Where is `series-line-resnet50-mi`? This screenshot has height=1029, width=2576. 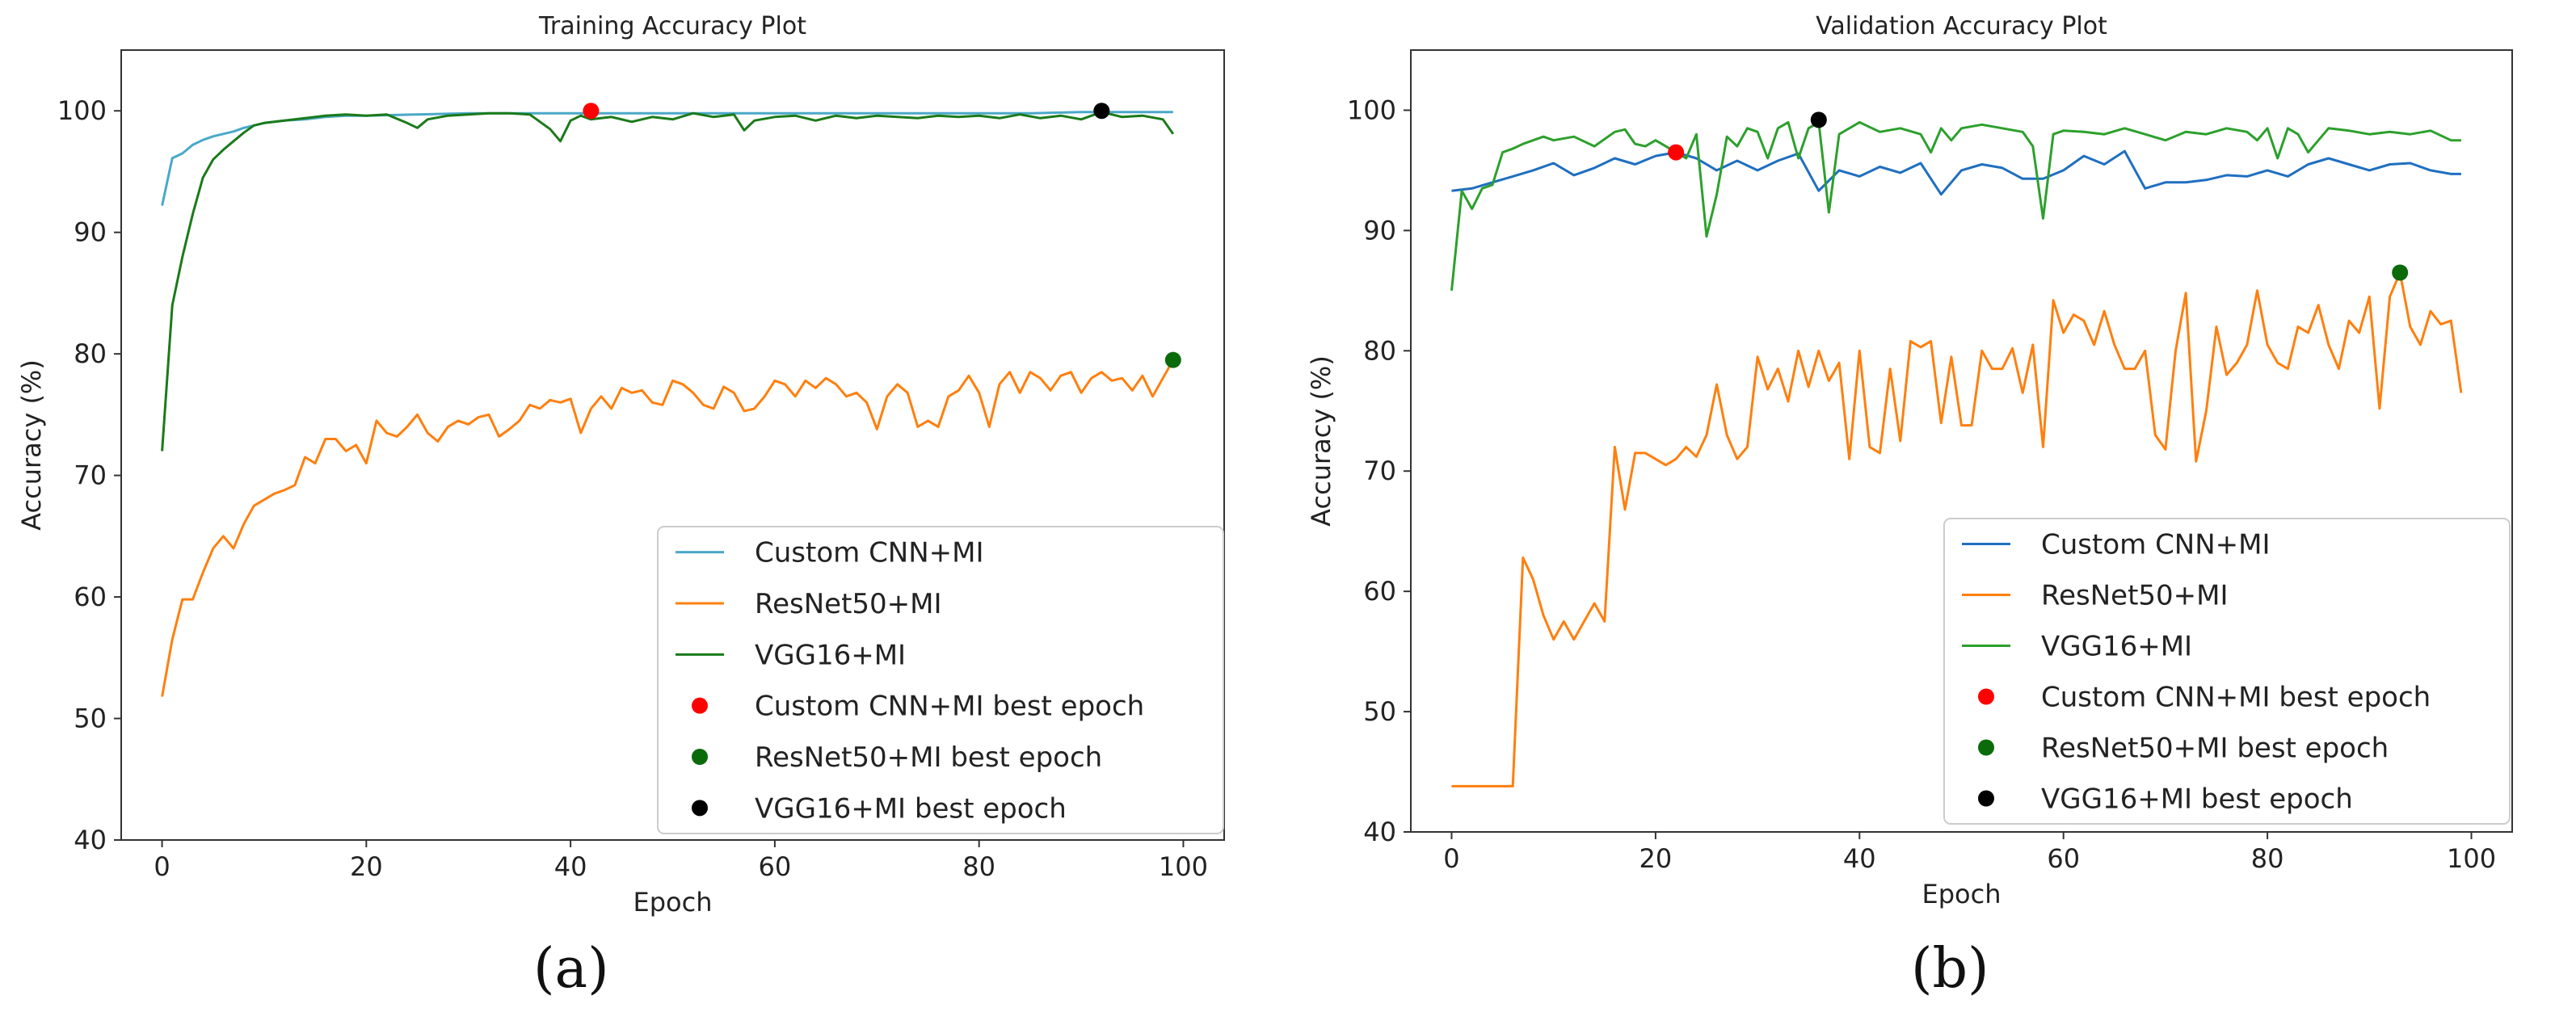
series-line-resnet50-mi is located at coordinates (668, 528).